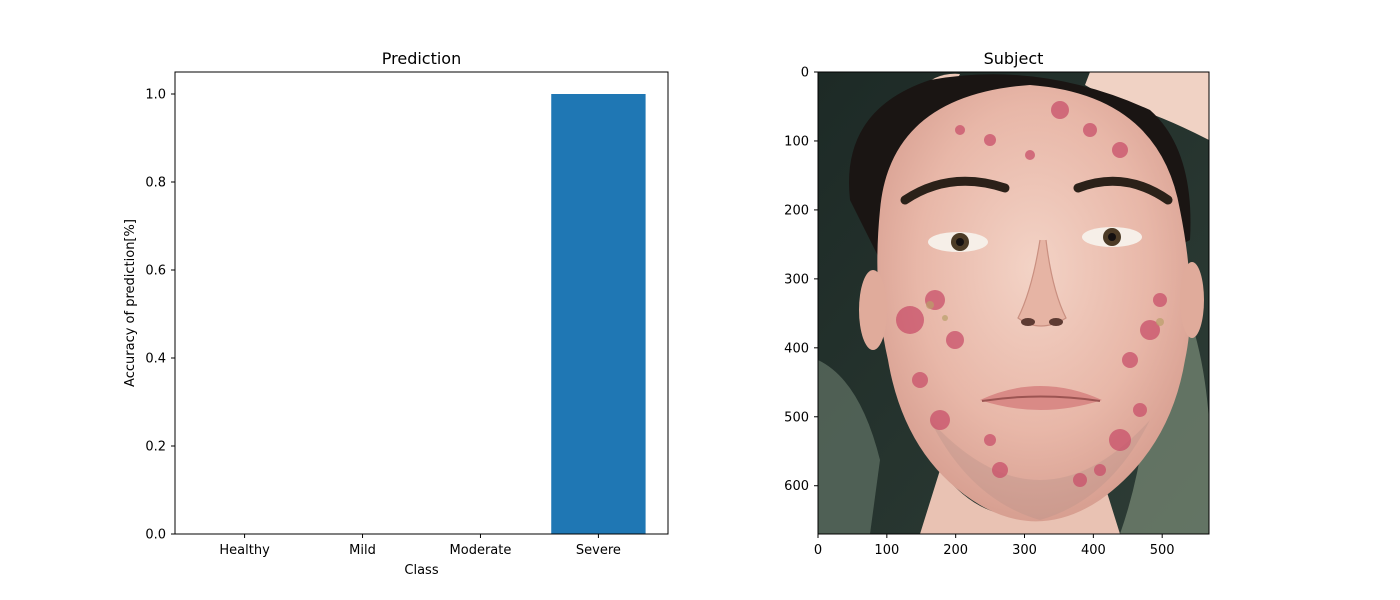 This screenshot has height=600, width=1400. I want to click on x-axis-ticks: Healthy Mild Moderate Severe, so click(420, 546).